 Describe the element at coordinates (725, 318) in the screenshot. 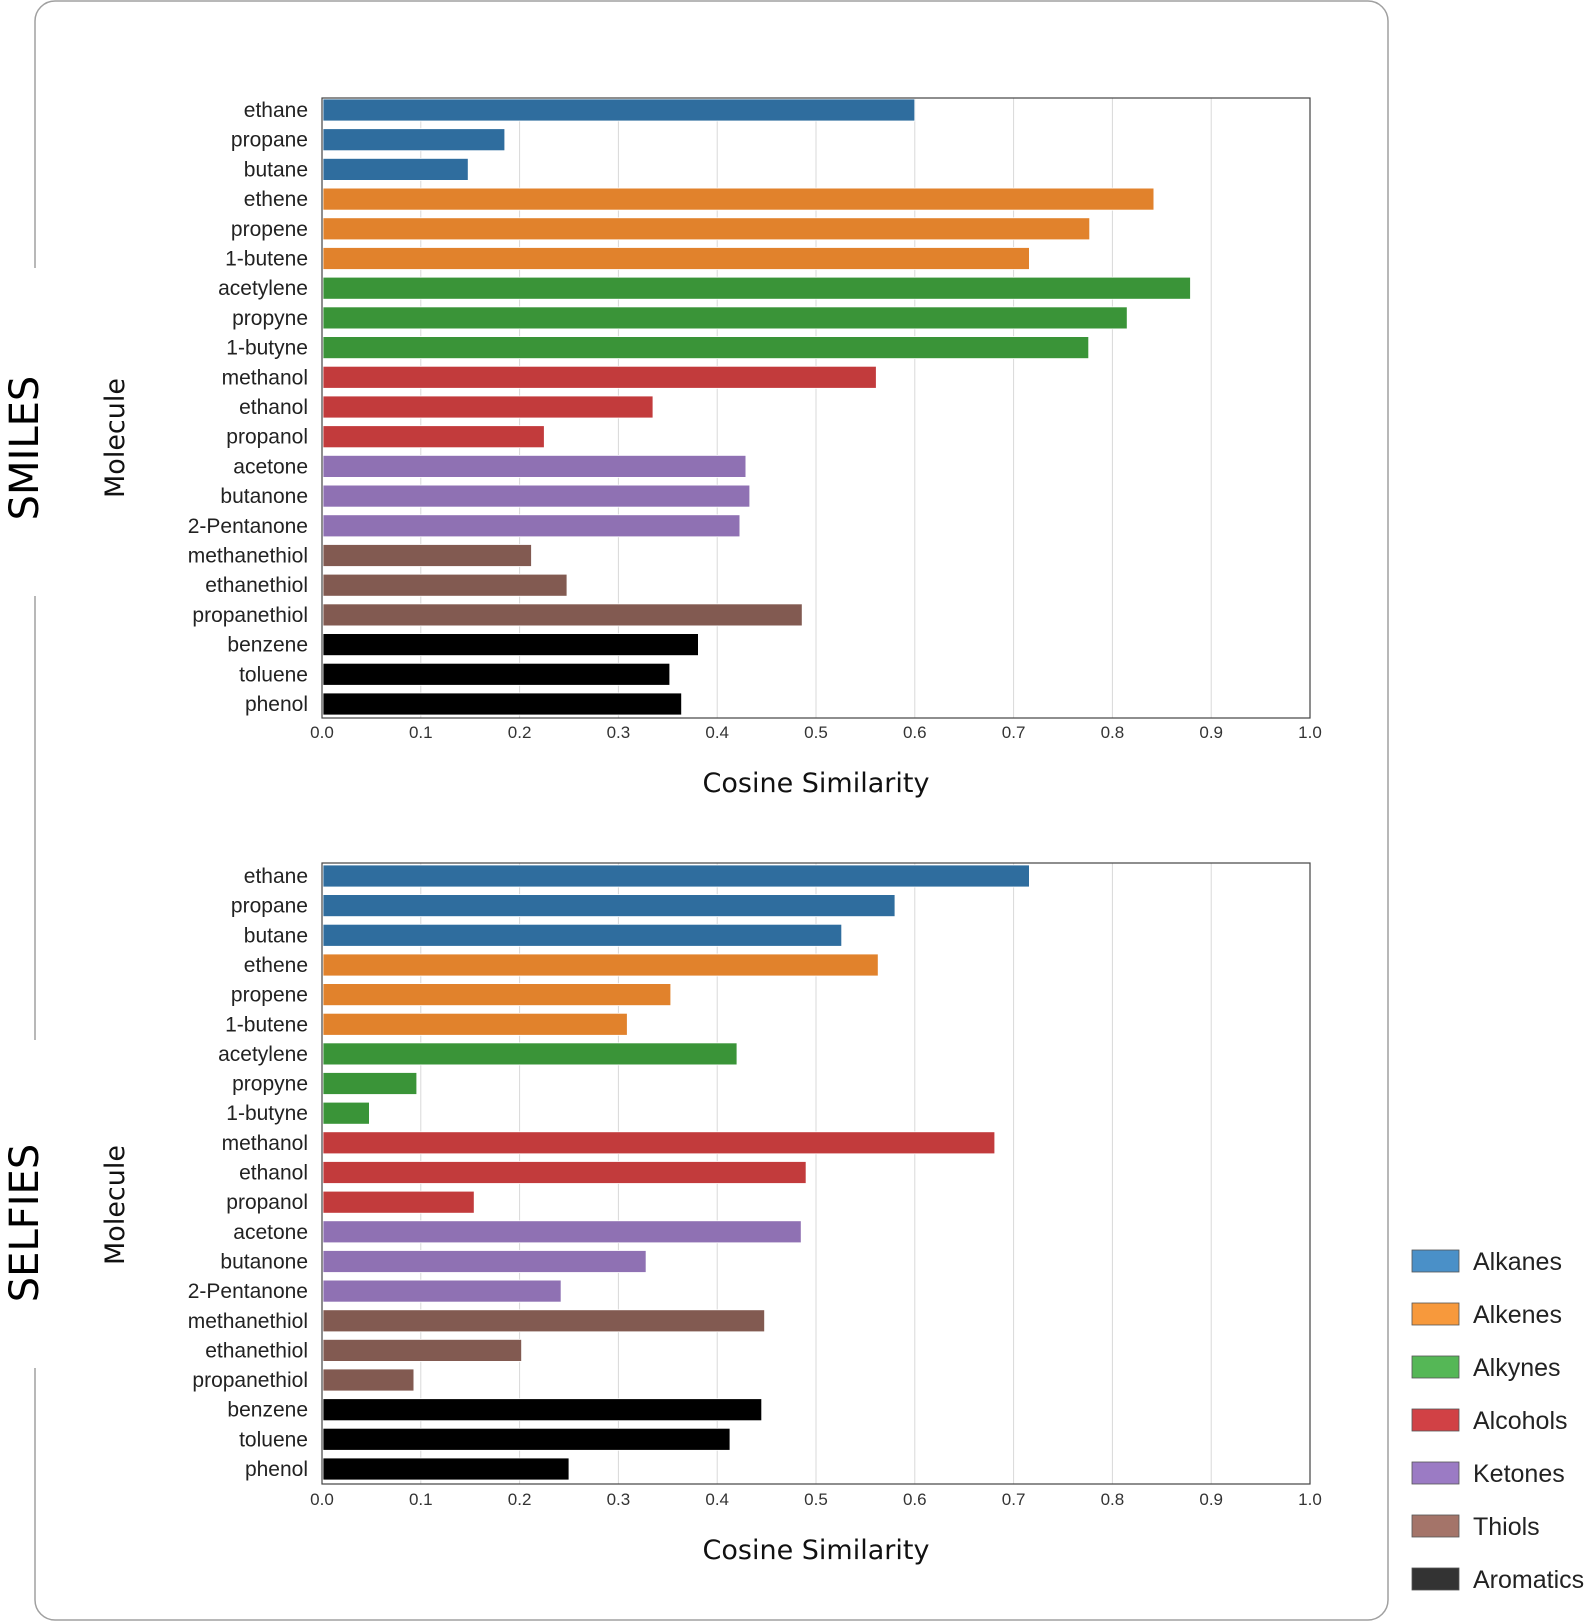

I see `bar-propyne` at that location.